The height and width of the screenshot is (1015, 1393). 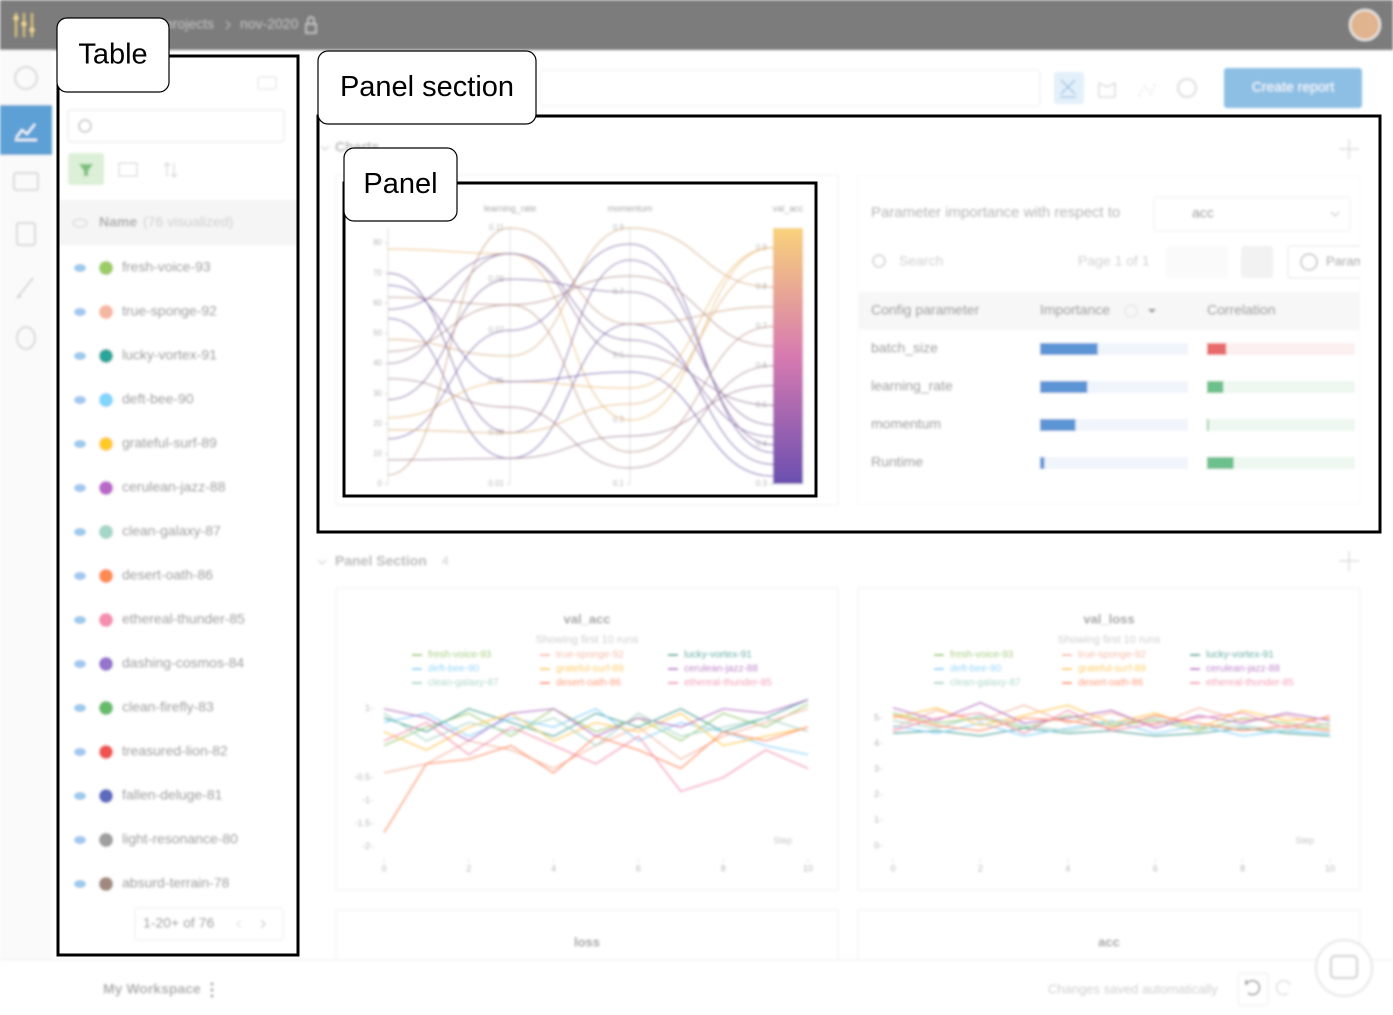 What do you see at coordinates (619, 227) in the screenshot?
I see `tick-label: 0.9` at bounding box center [619, 227].